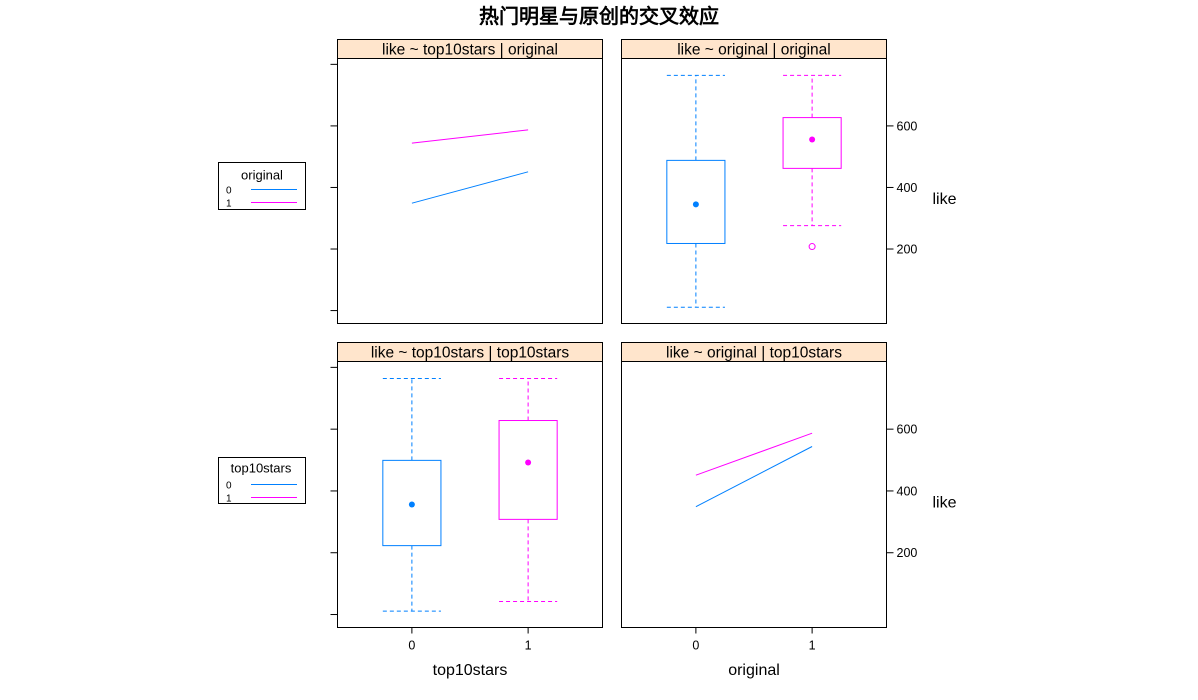 The width and height of the screenshot is (1198, 700). Describe the element at coordinates (470, 353) in the screenshot. I see `strip-label: like ~ top10stars | top10stars` at that location.